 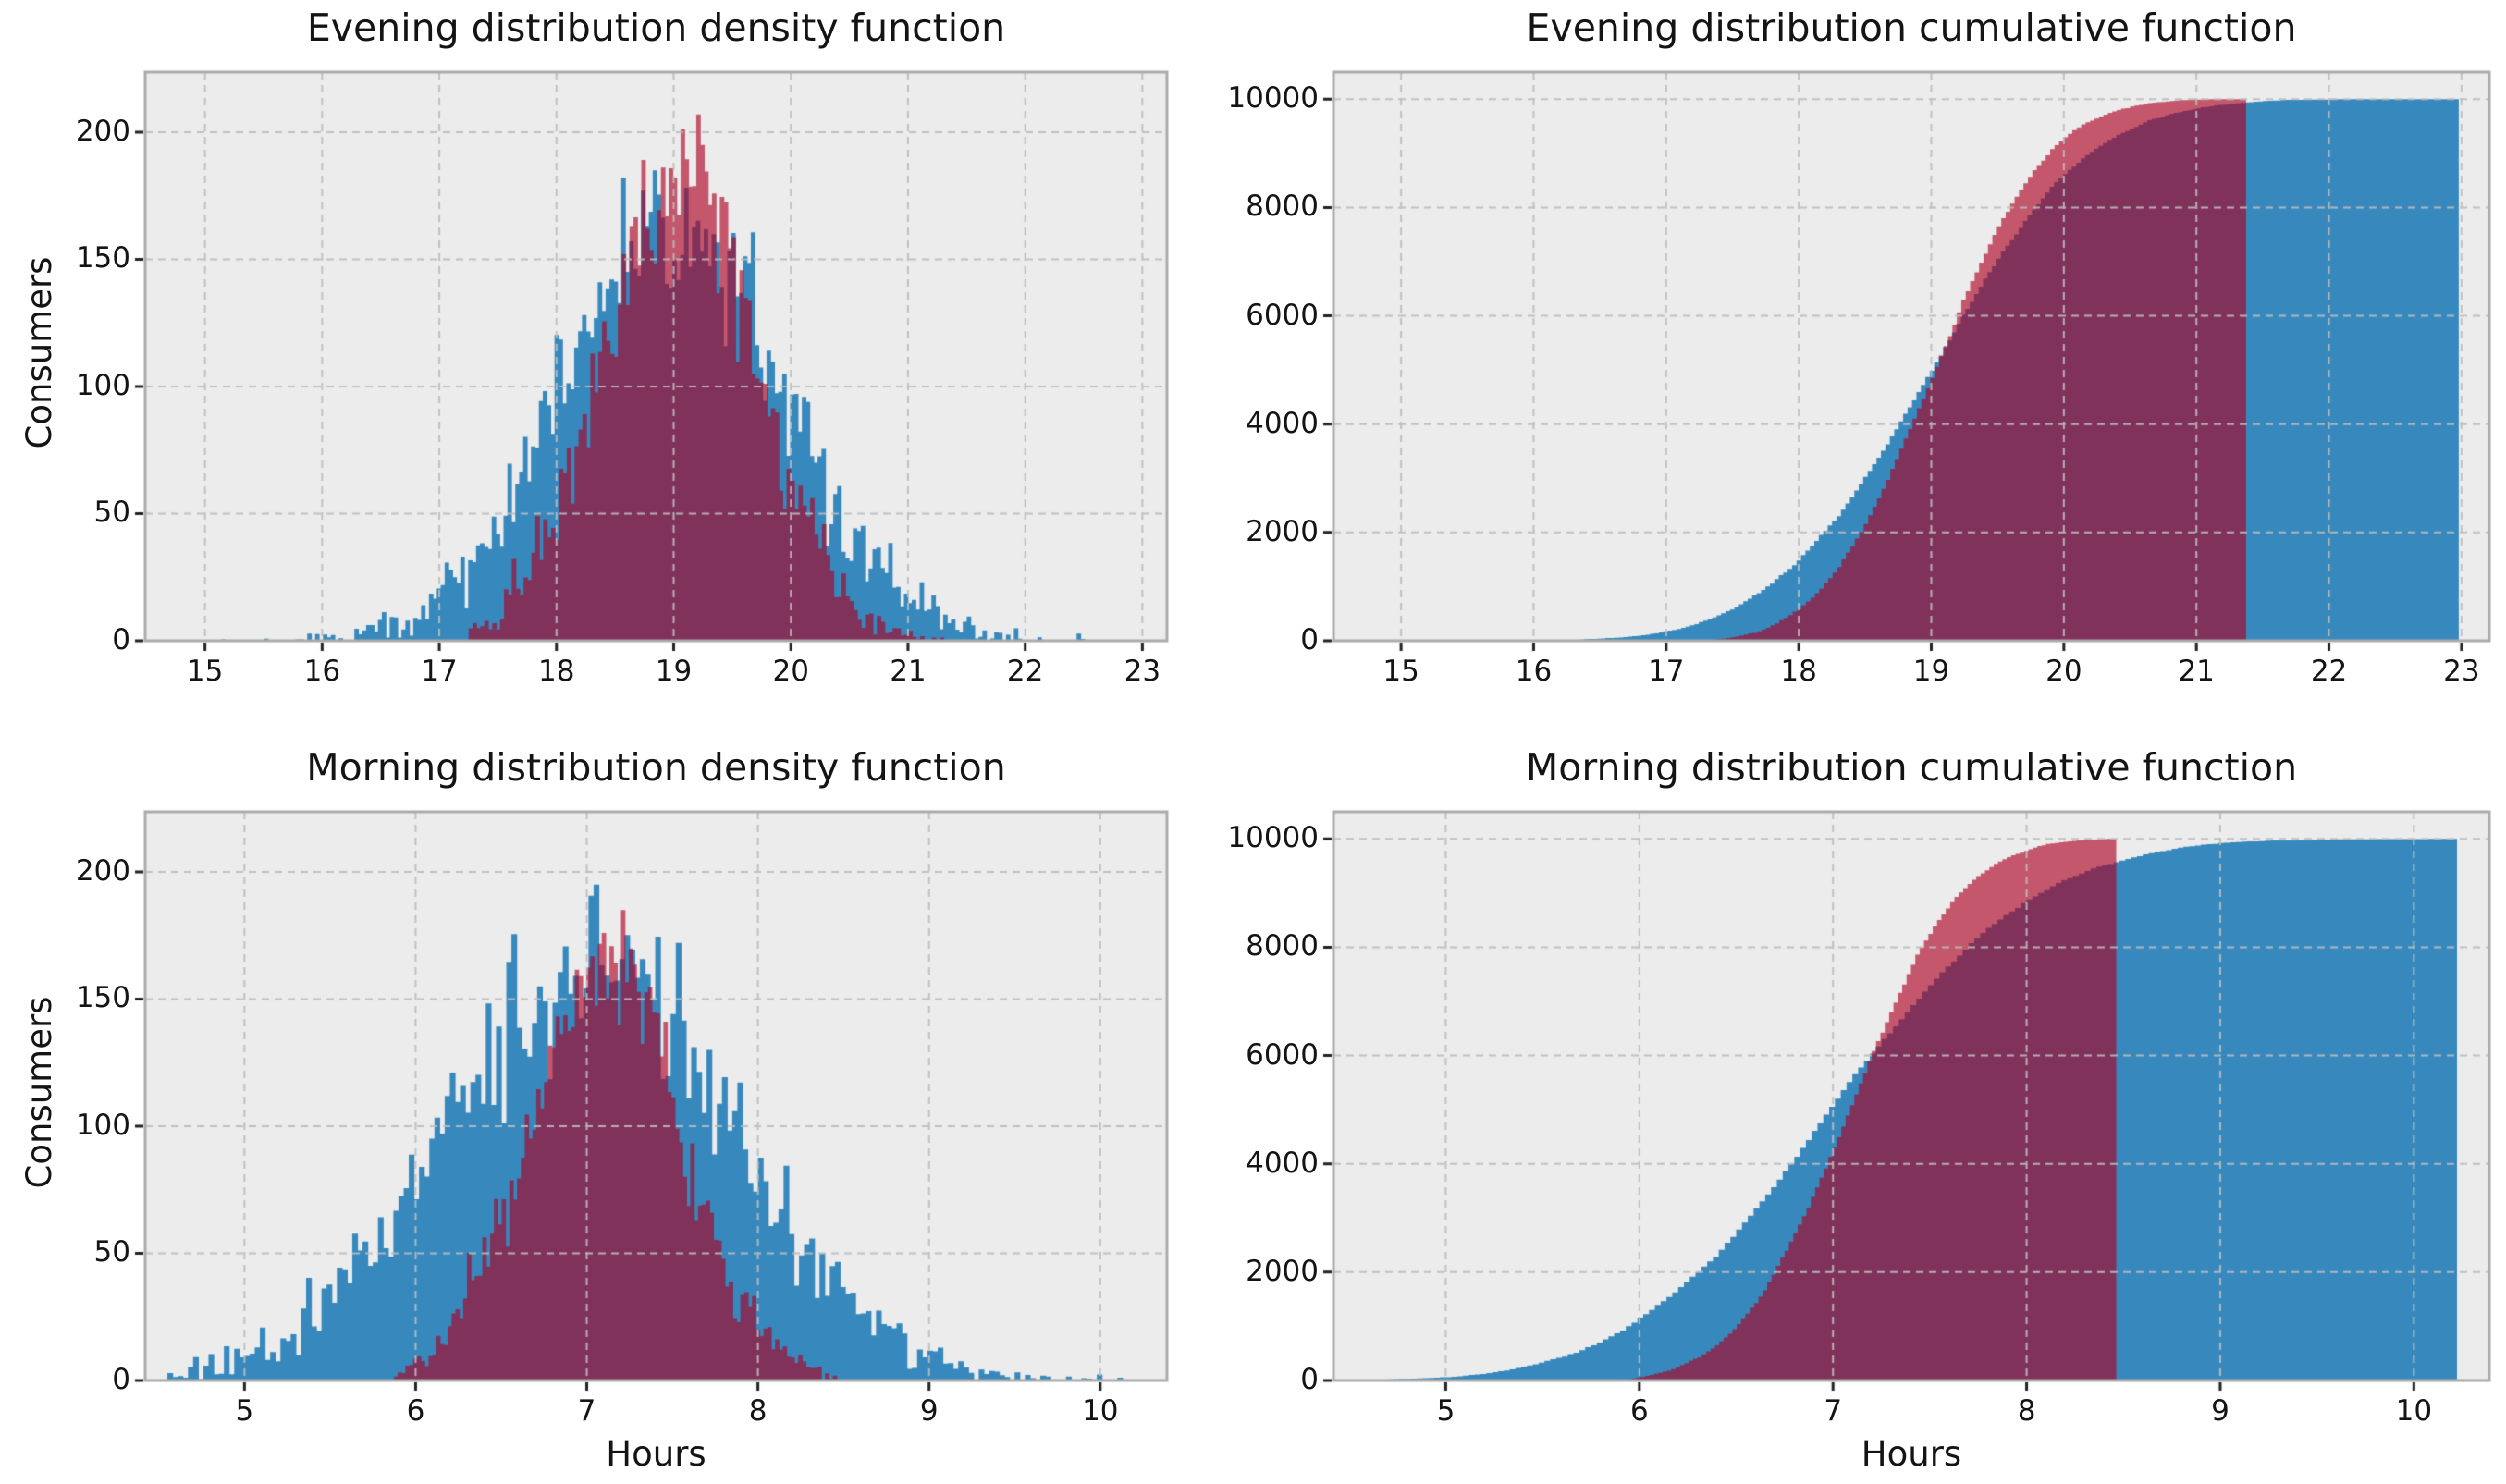 What do you see at coordinates (656, 28) in the screenshot?
I see `plot-title: Evening distribution density function` at bounding box center [656, 28].